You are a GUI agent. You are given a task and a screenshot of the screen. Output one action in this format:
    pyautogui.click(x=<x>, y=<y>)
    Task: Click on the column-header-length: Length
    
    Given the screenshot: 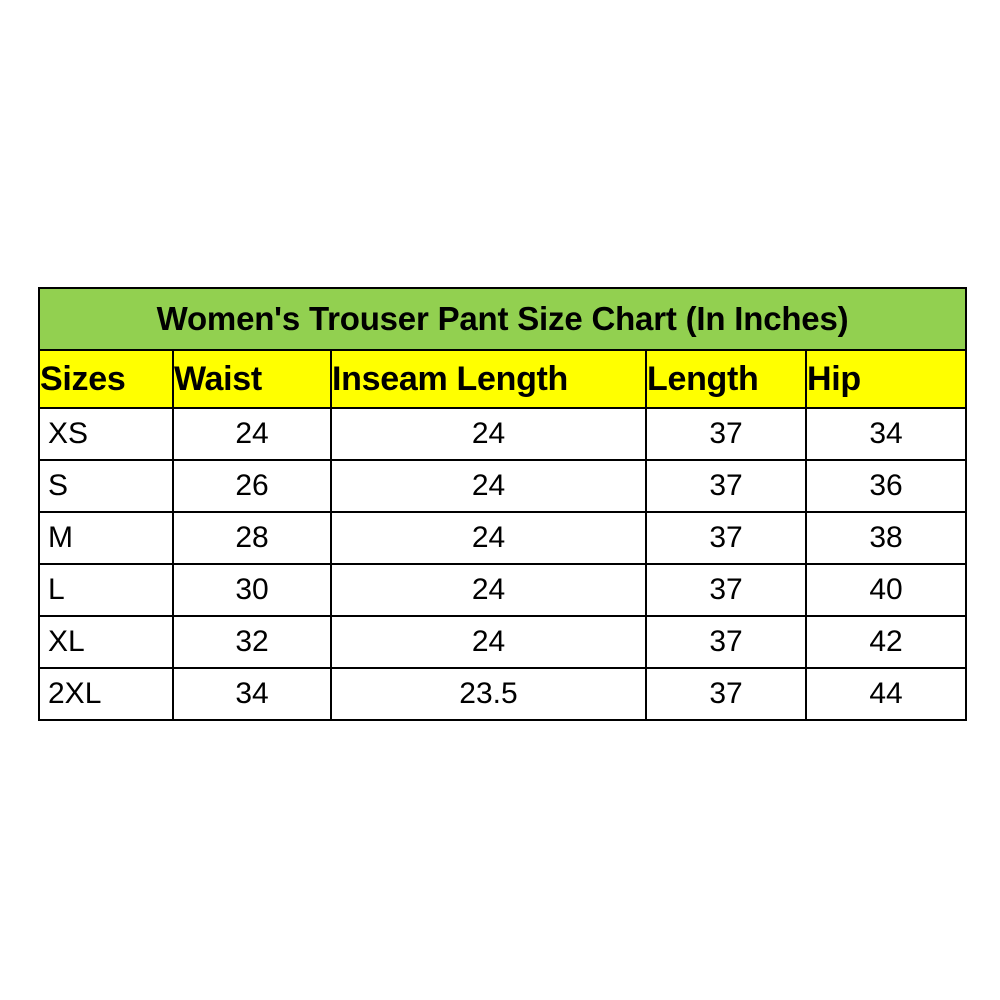 What is the action you would take?
    pyautogui.click(x=726, y=379)
    